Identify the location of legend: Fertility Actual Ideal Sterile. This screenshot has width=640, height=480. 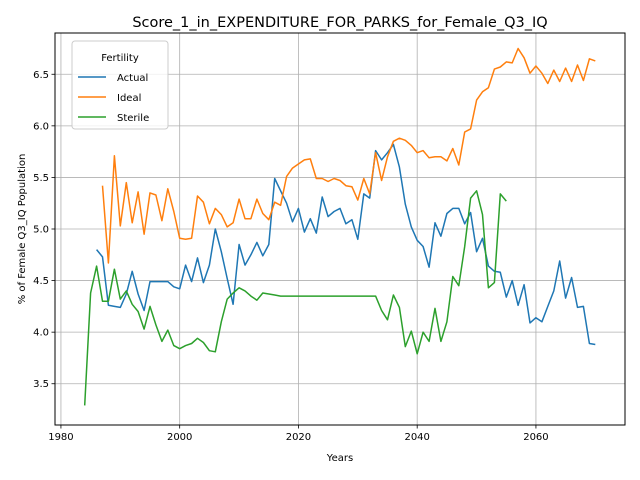
(120, 85).